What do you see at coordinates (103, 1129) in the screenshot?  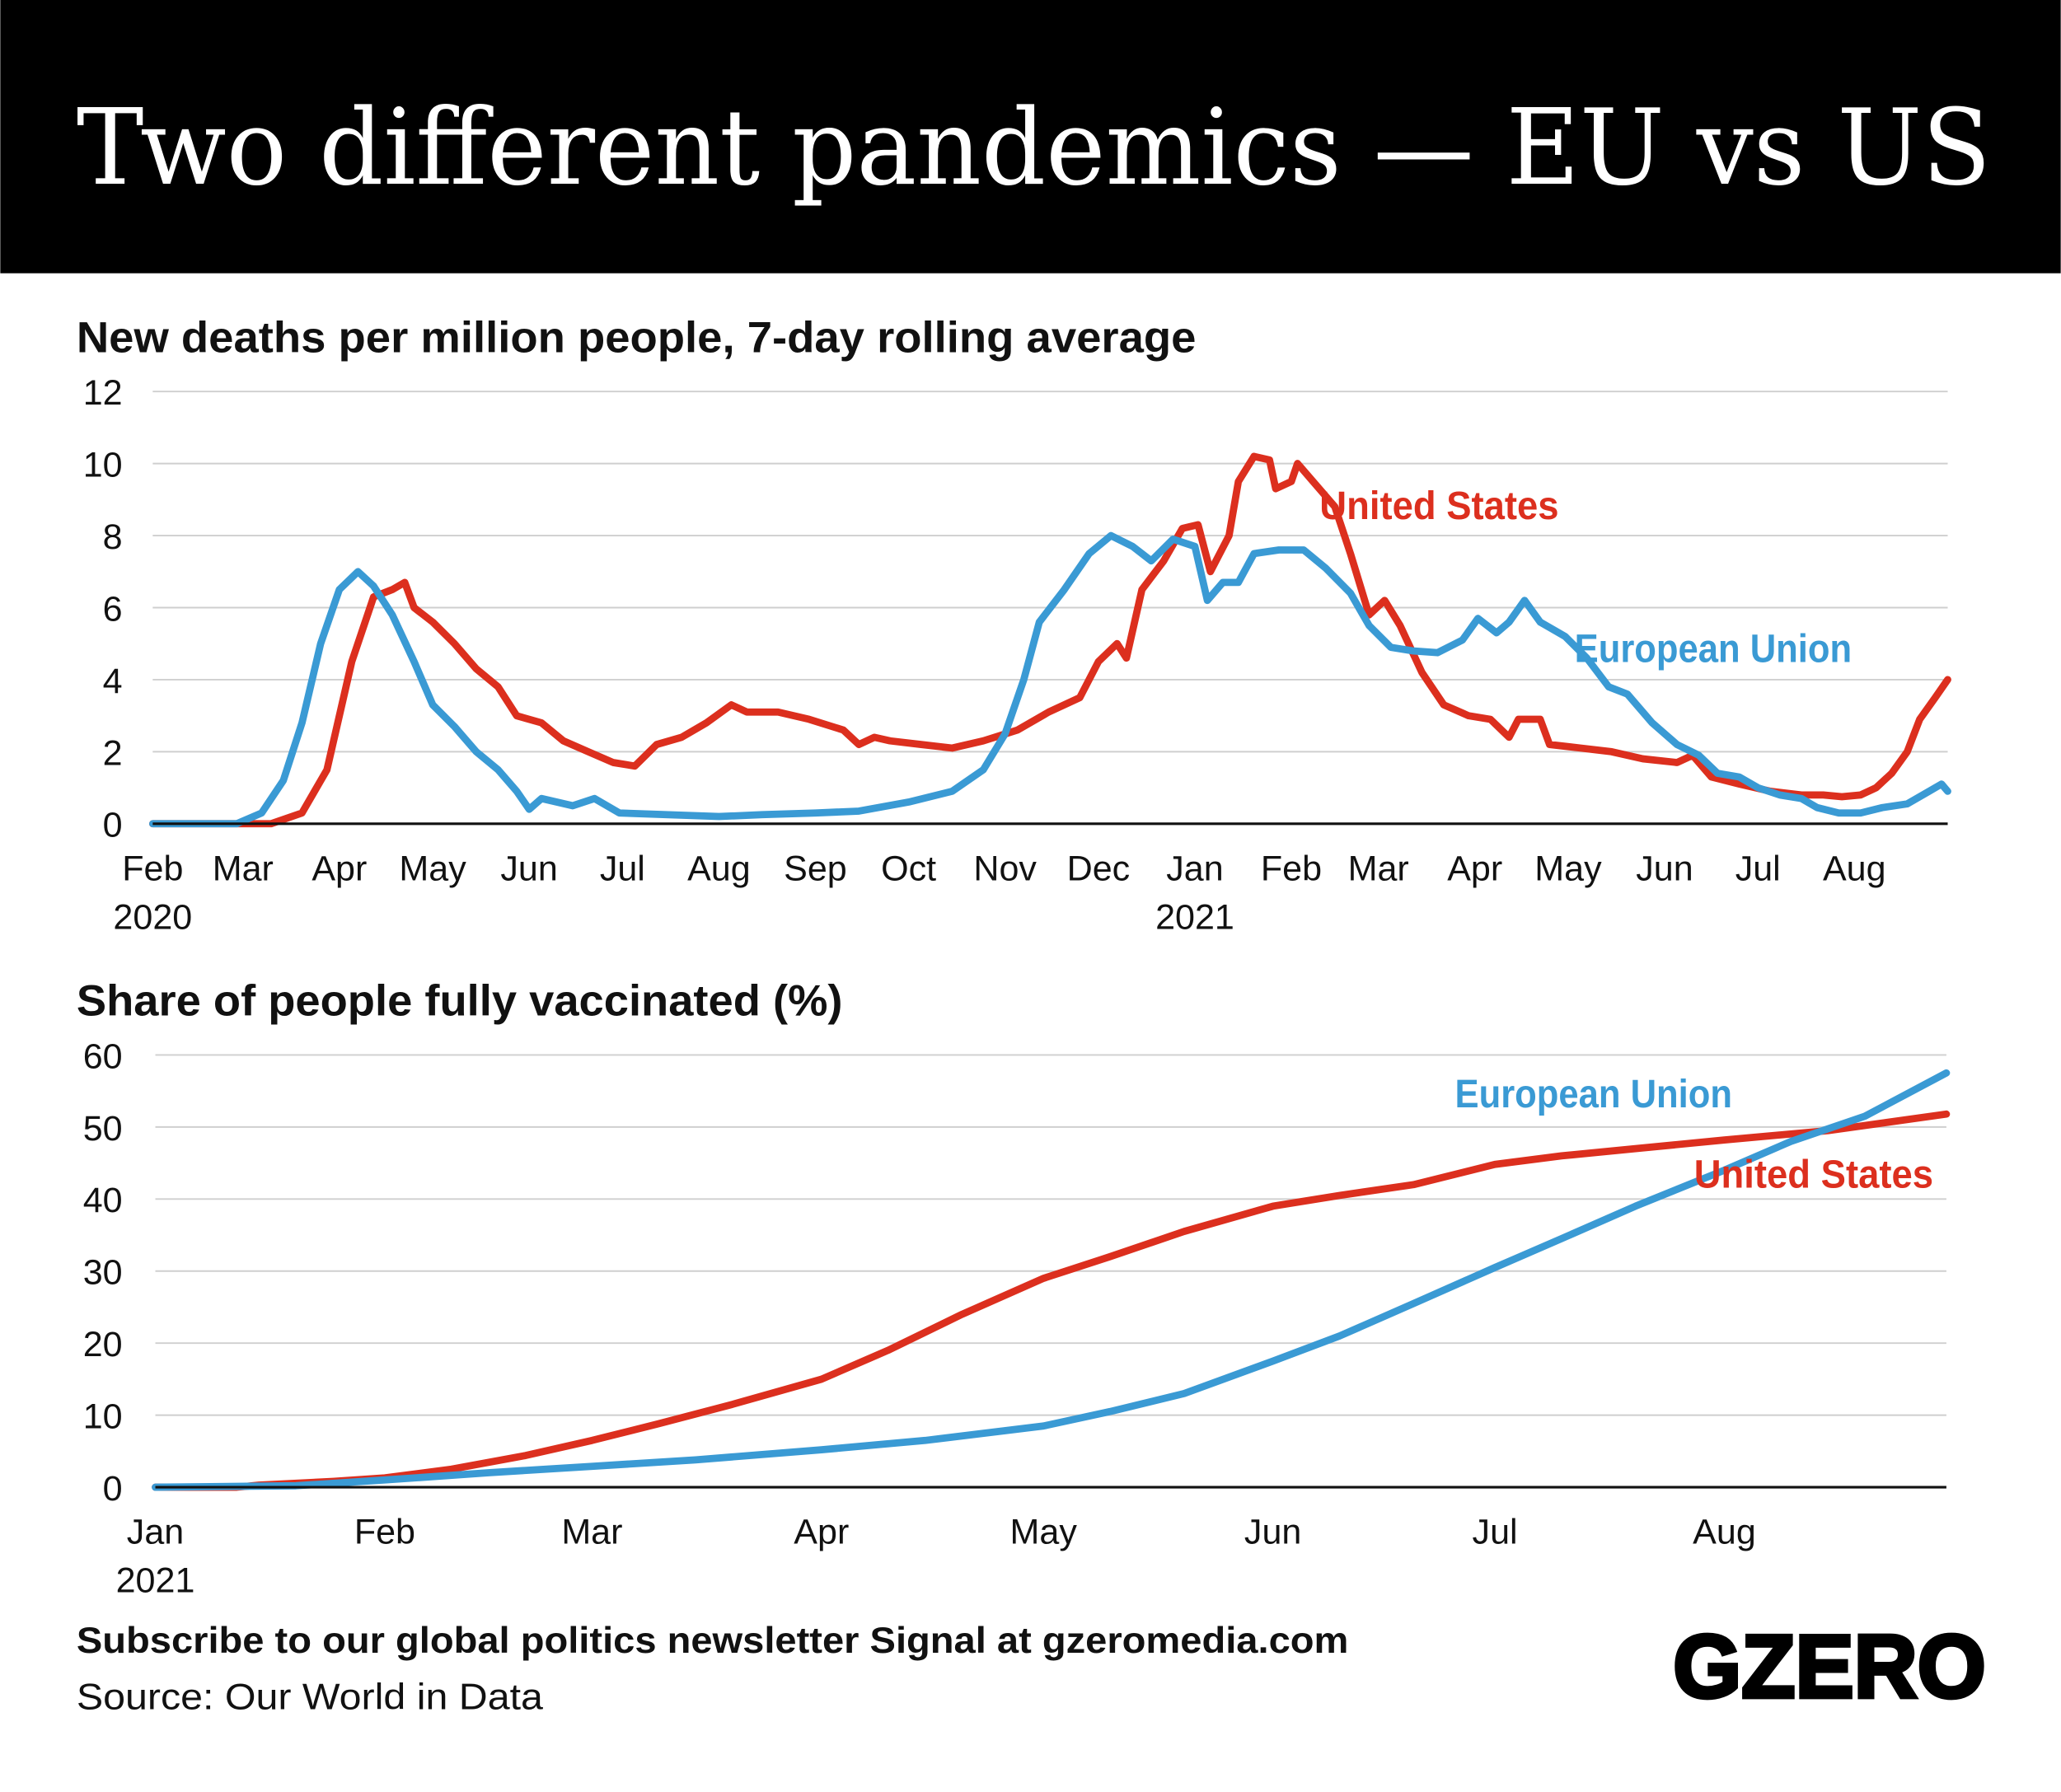 I see `y-tick-label: 50` at bounding box center [103, 1129].